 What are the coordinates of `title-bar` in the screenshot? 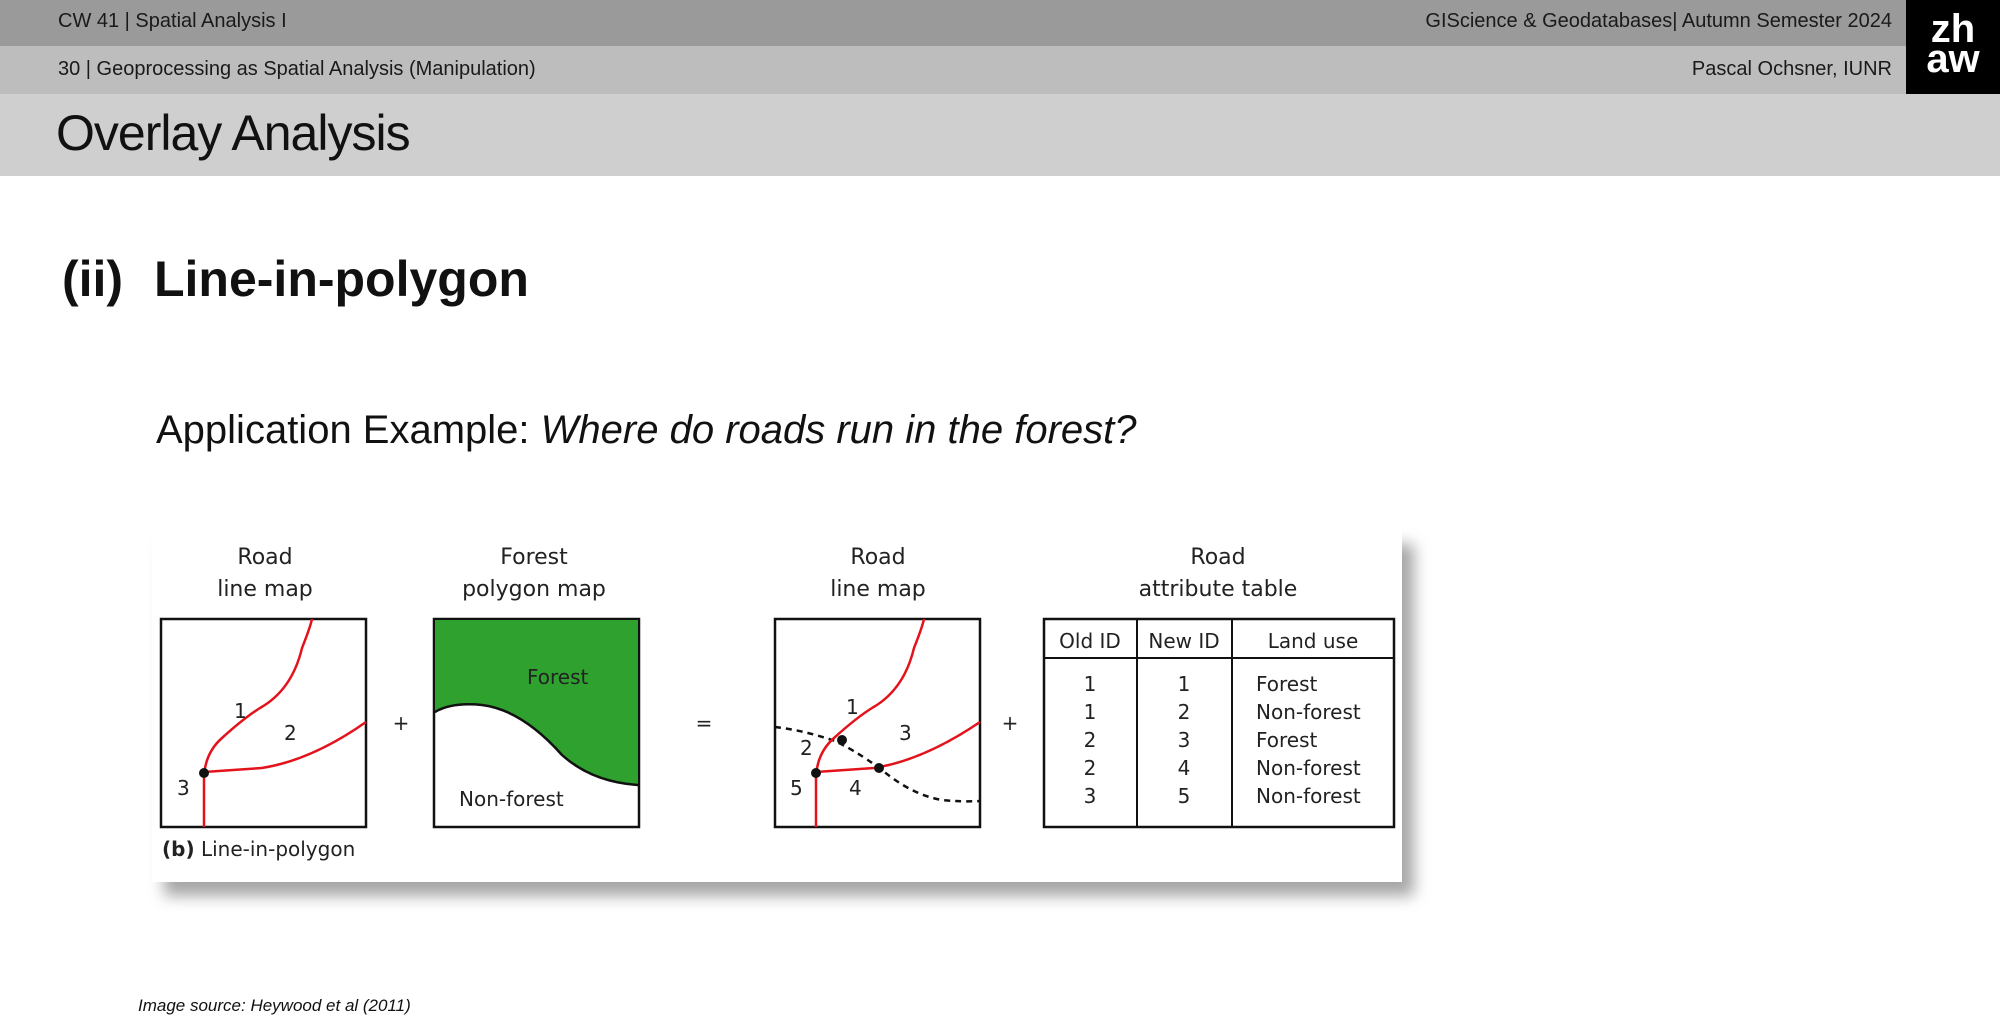 It's located at (1000, 135).